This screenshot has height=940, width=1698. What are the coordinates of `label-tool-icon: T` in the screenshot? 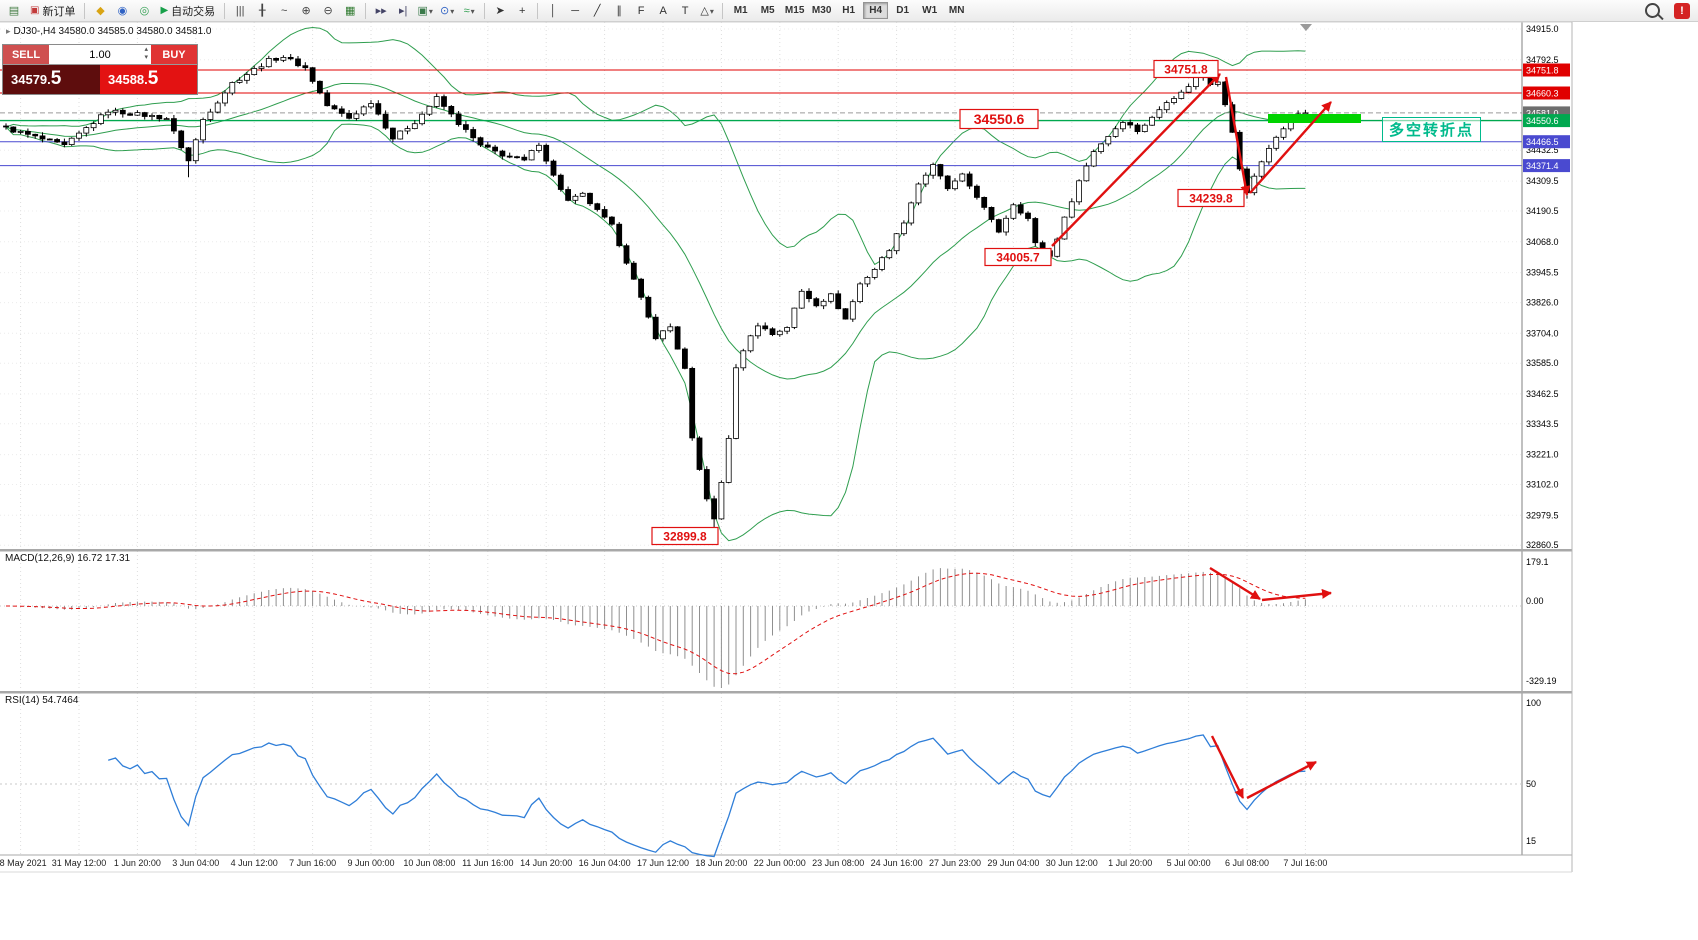 It's located at (685, 10).